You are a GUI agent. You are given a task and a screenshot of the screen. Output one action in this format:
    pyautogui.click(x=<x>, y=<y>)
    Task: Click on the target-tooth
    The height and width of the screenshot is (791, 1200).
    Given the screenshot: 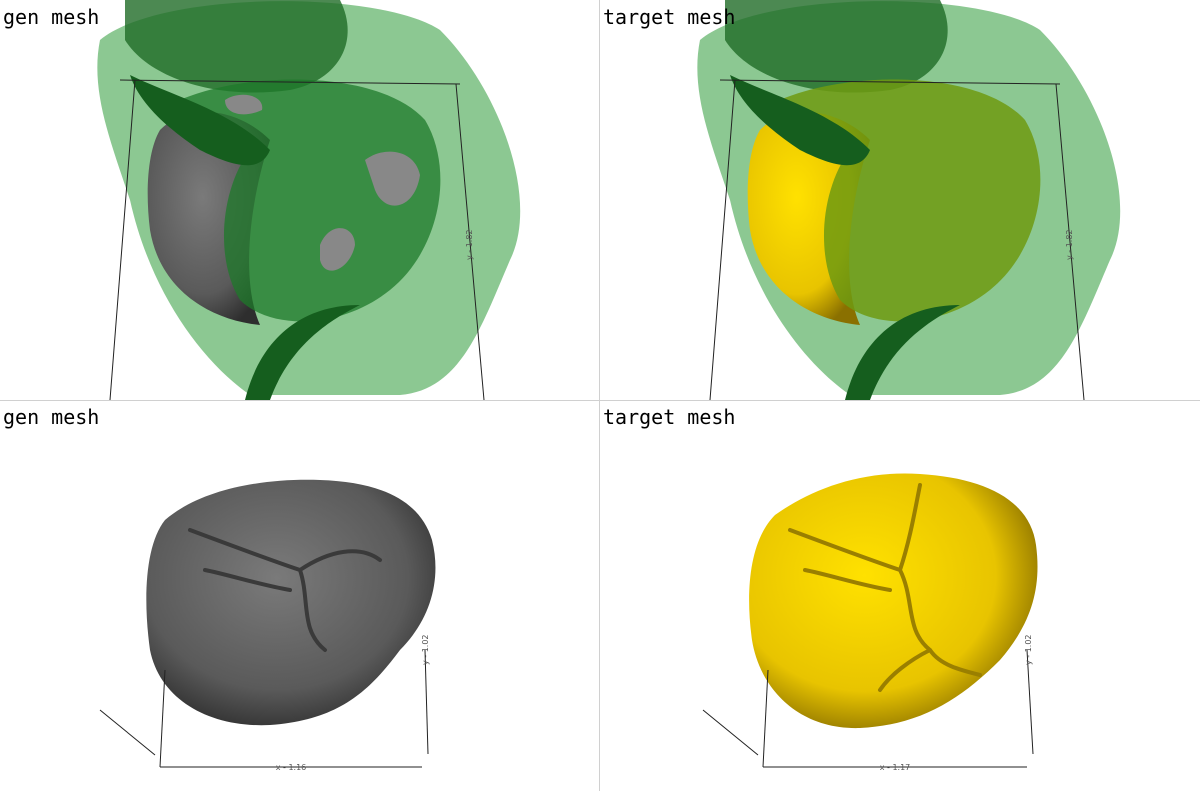 What is the action you would take?
    pyautogui.click(x=893, y=601)
    